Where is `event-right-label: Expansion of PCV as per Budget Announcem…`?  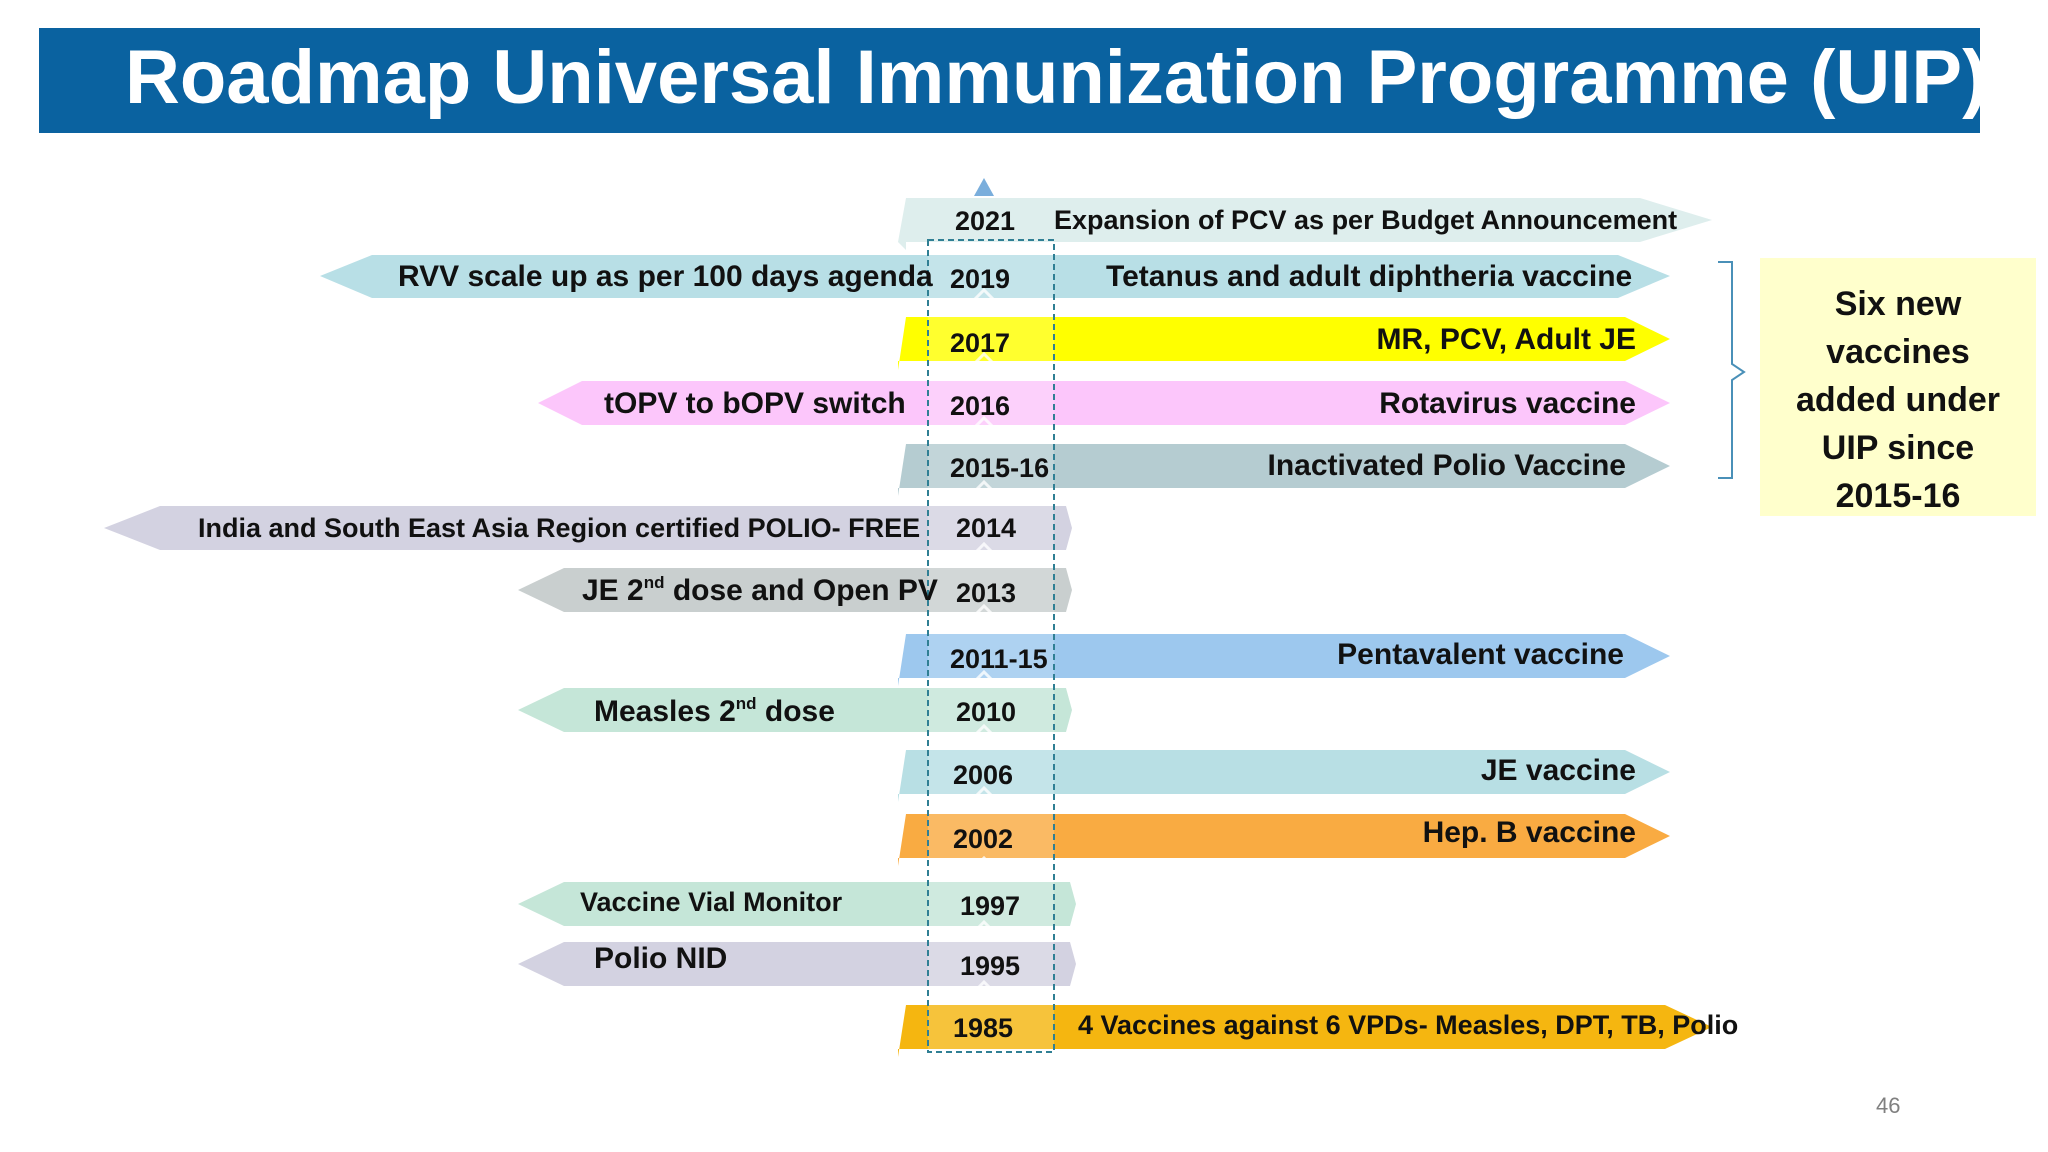 event-right-label: Expansion of PCV as per Budget Announcem… is located at coordinates (1366, 220).